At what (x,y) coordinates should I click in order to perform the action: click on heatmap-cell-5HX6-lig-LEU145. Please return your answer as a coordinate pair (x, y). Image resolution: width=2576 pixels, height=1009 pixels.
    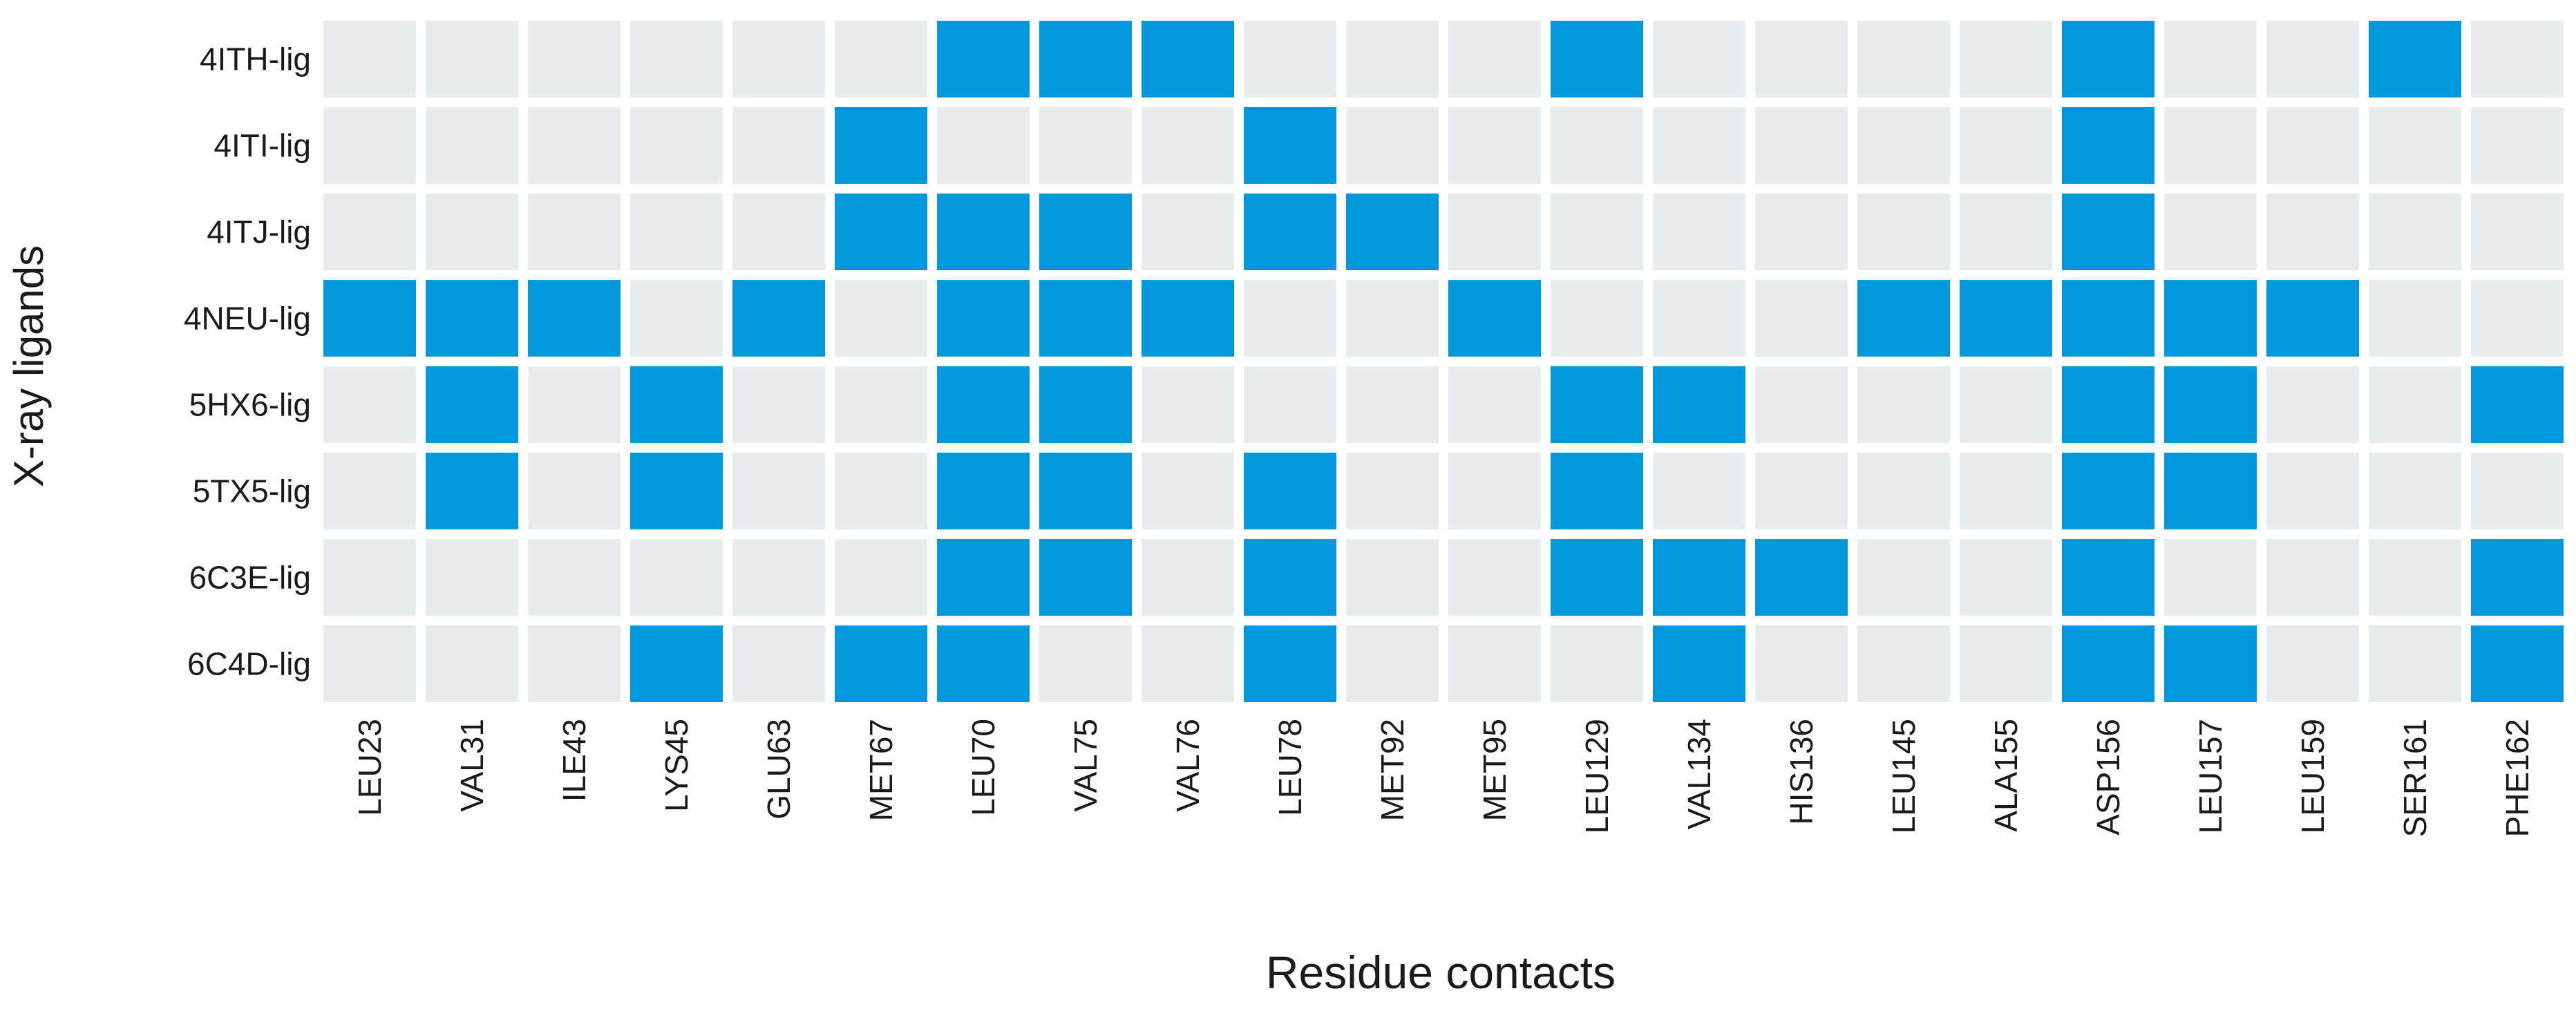
    Looking at the image, I should click on (1903, 404).